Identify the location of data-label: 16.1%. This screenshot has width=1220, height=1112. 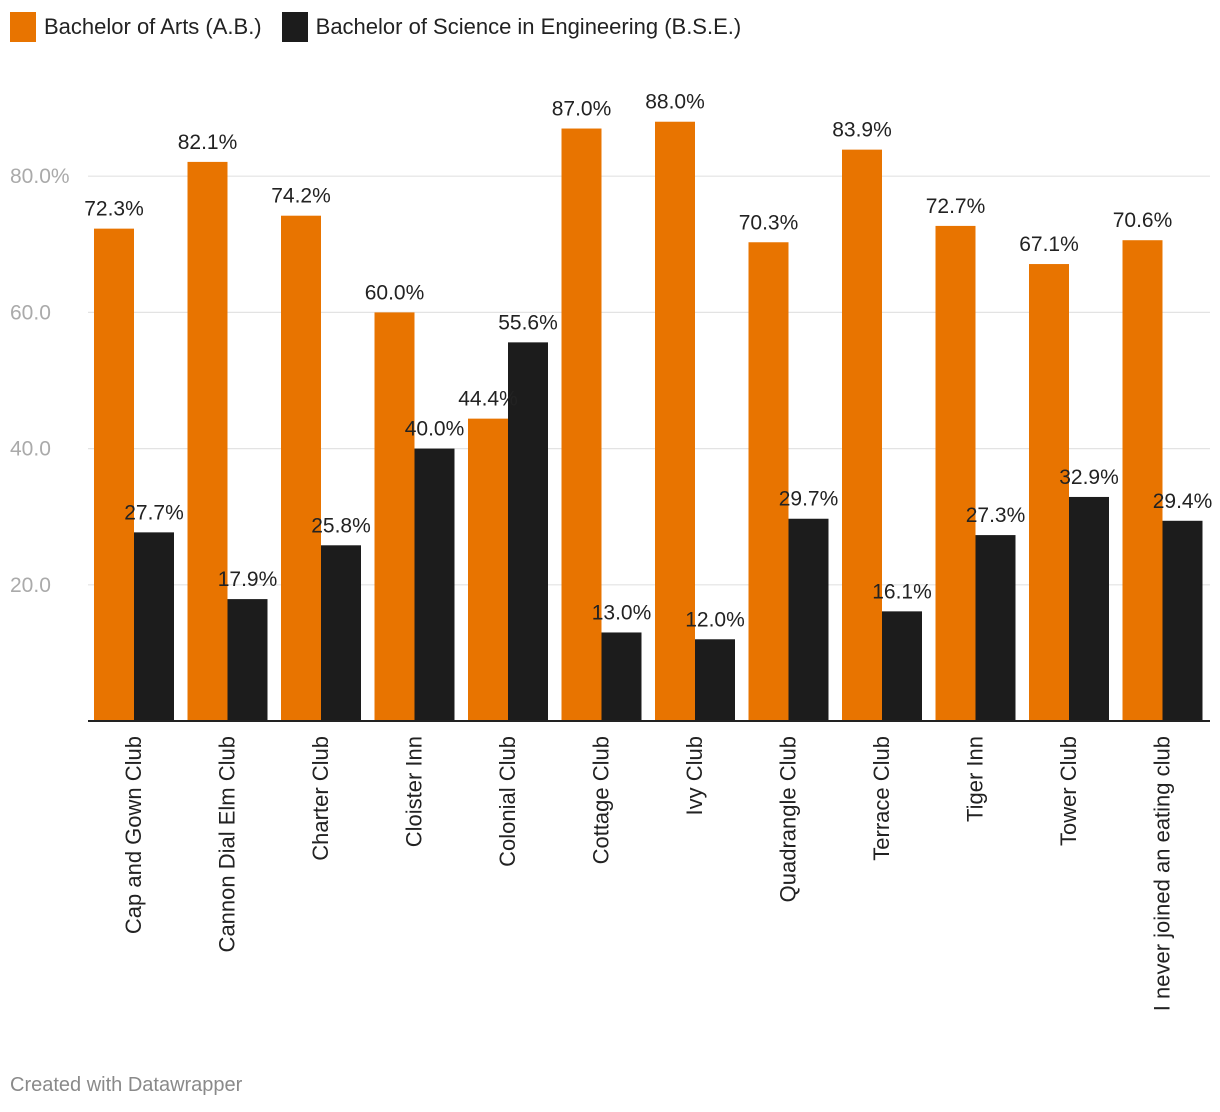
(902, 591).